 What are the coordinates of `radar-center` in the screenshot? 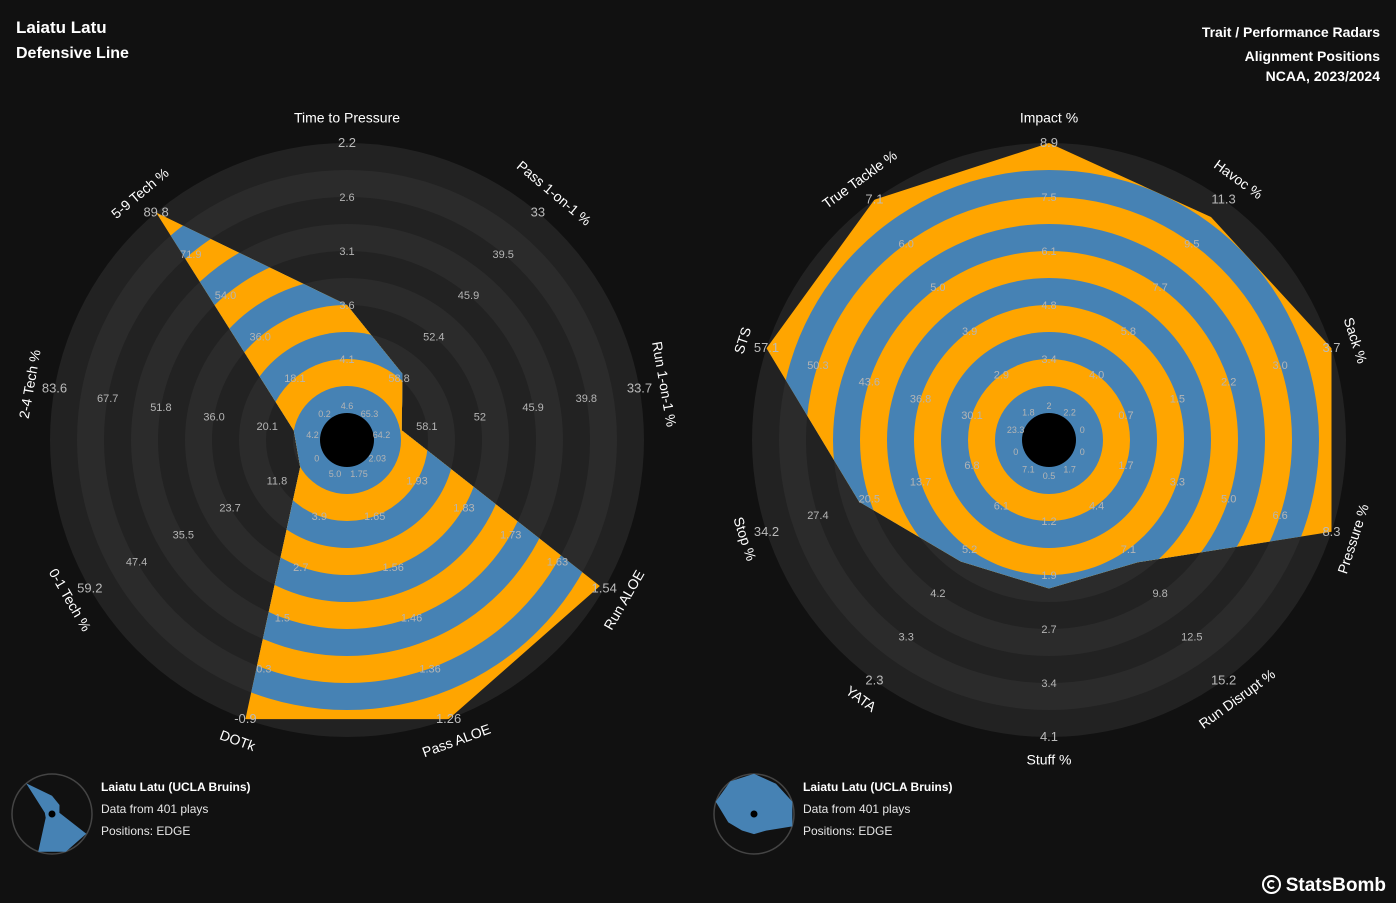 It's located at (1049, 440).